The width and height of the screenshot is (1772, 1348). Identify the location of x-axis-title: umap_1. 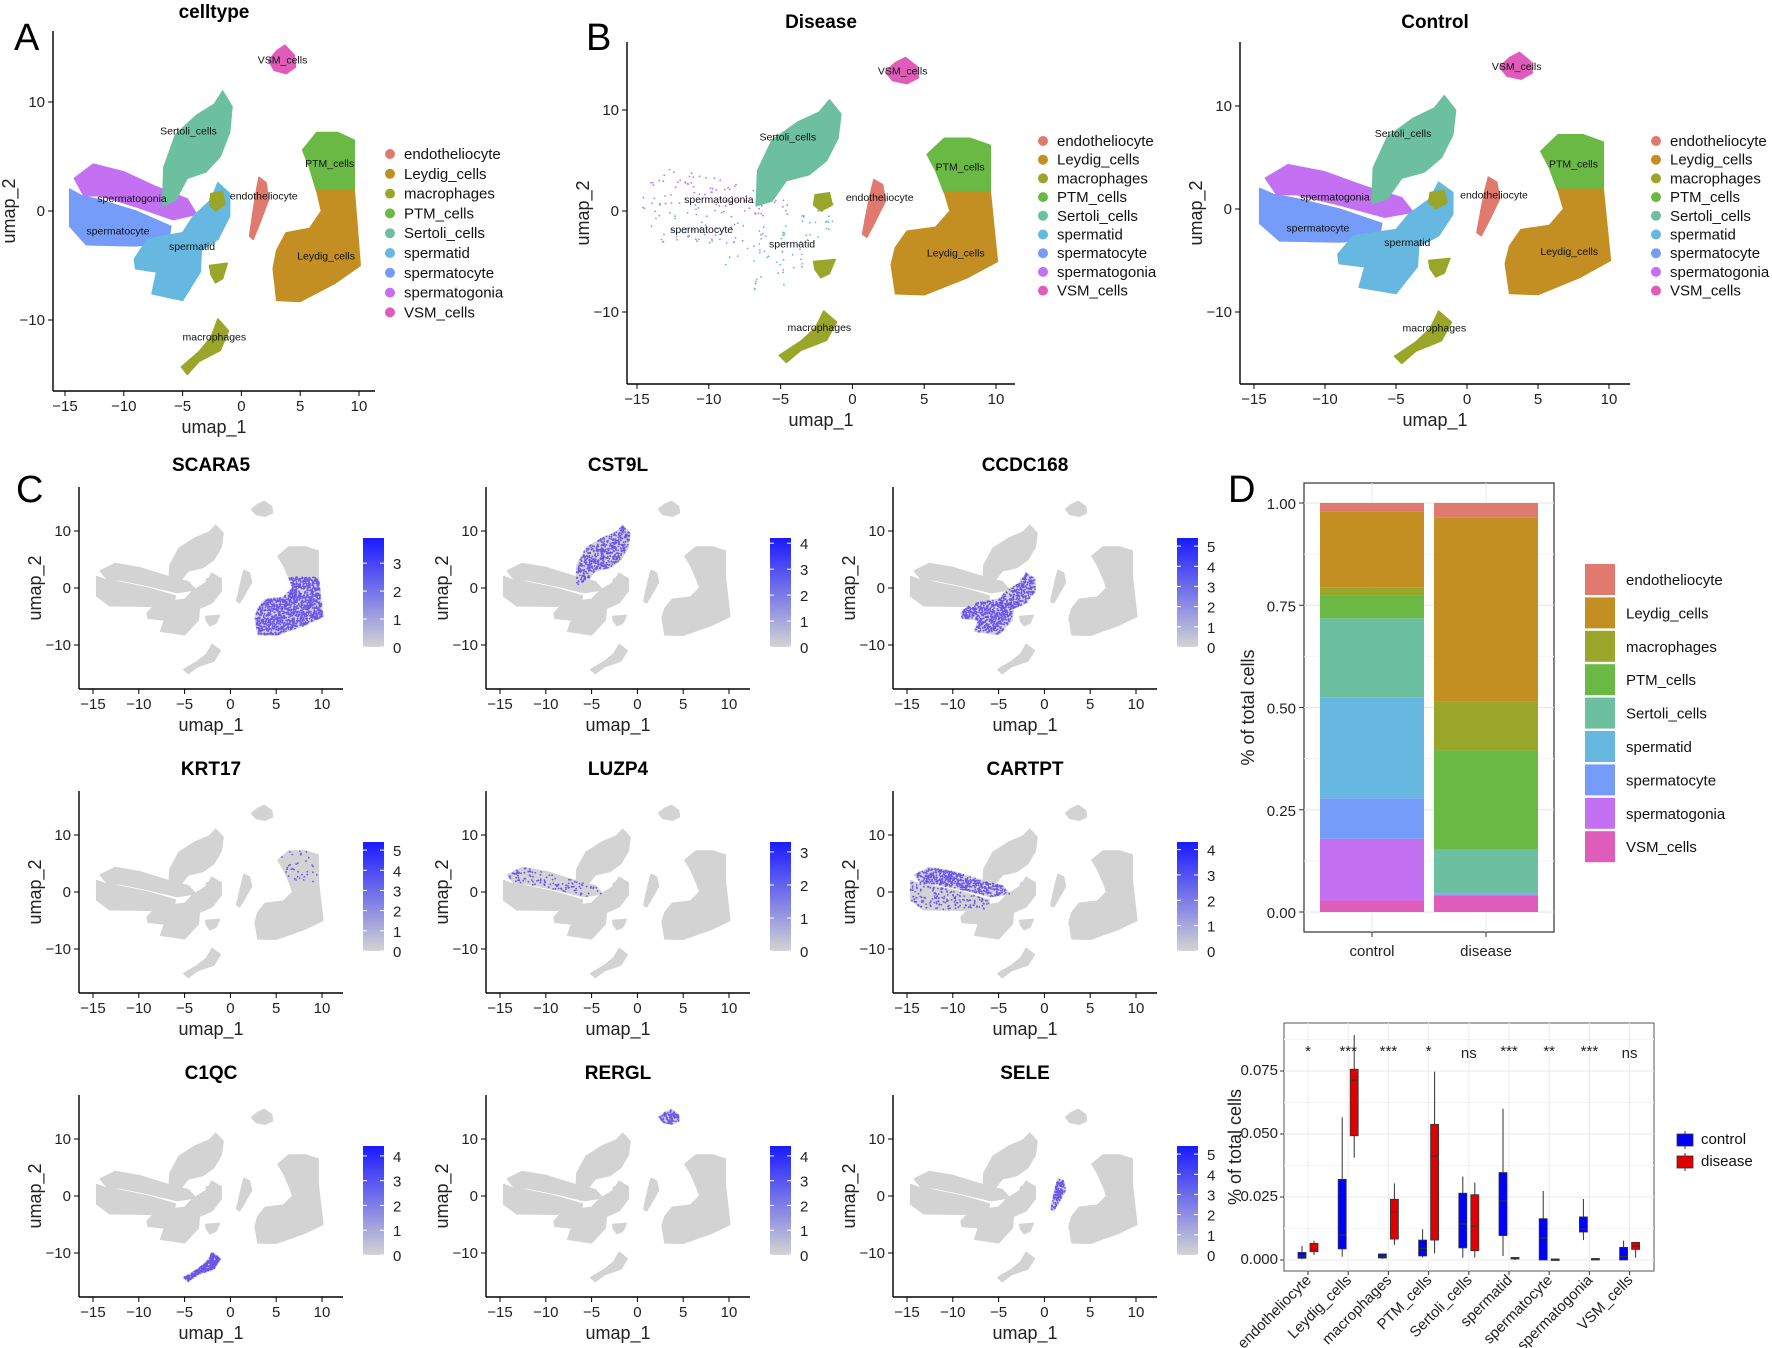
(210, 1029).